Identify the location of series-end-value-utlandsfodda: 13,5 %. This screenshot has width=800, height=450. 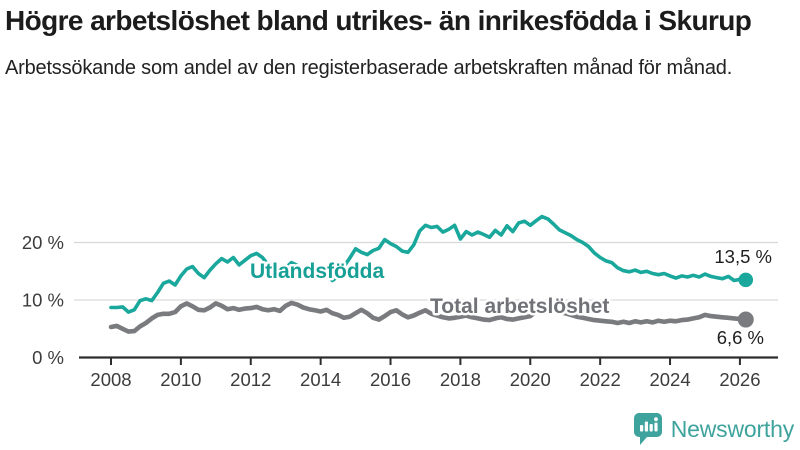
(743, 256).